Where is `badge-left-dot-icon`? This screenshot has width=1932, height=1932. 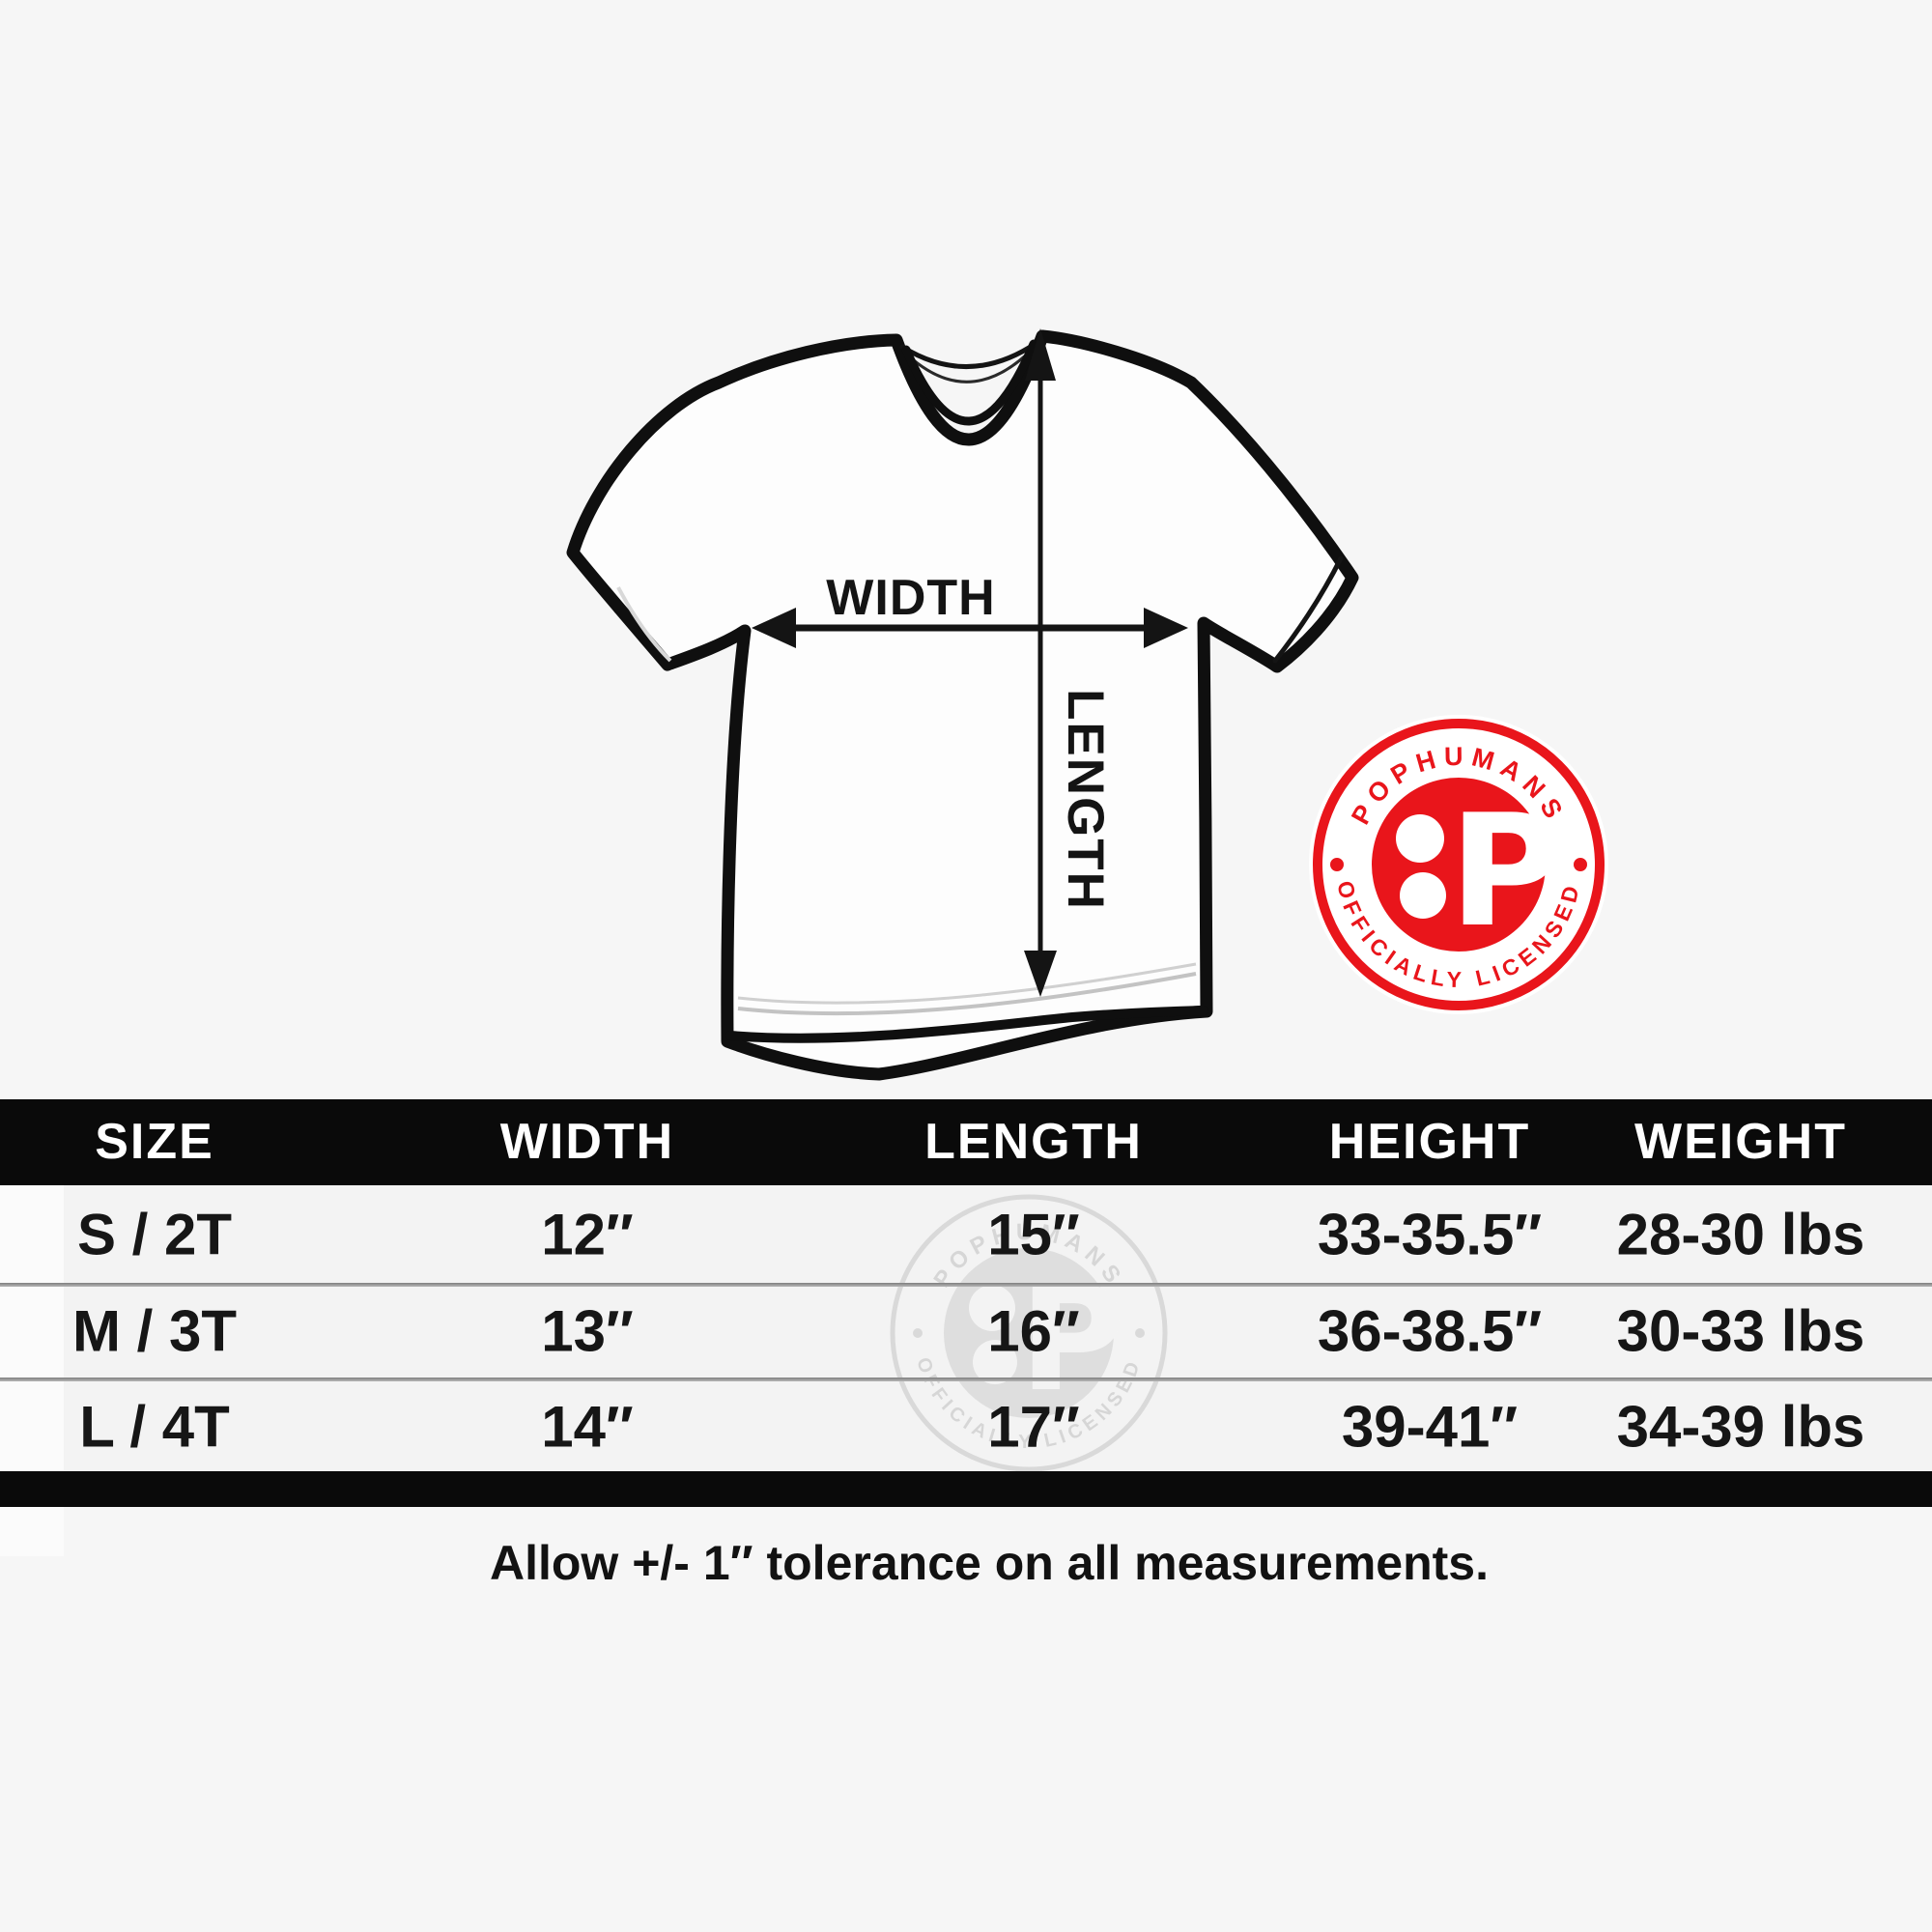 badge-left-dot-icon is located at coordinates (1337, 864).